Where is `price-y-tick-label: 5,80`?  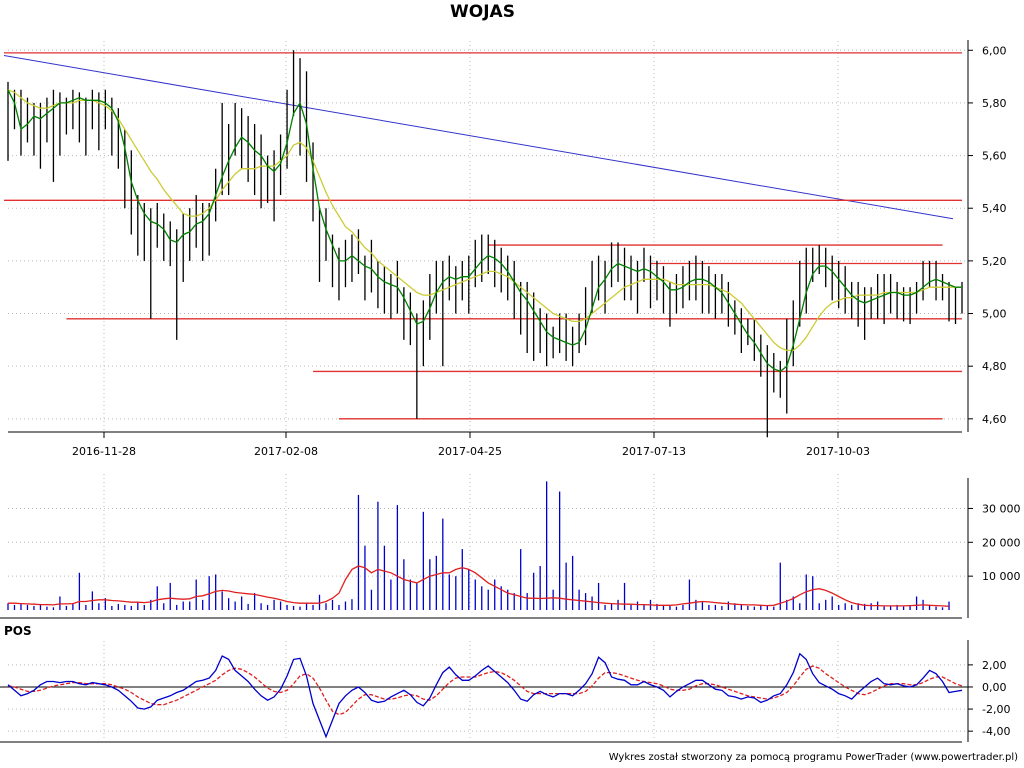 price-y-tick-label: 5,80 is located at coordinates (994, 103).